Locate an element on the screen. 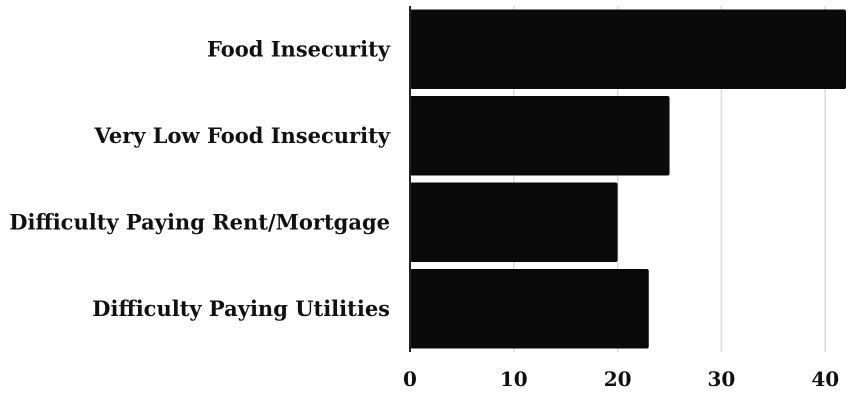 This screenshot has width=857, height=400. x-tick-label: 20 is located at coordinates (618, 379).